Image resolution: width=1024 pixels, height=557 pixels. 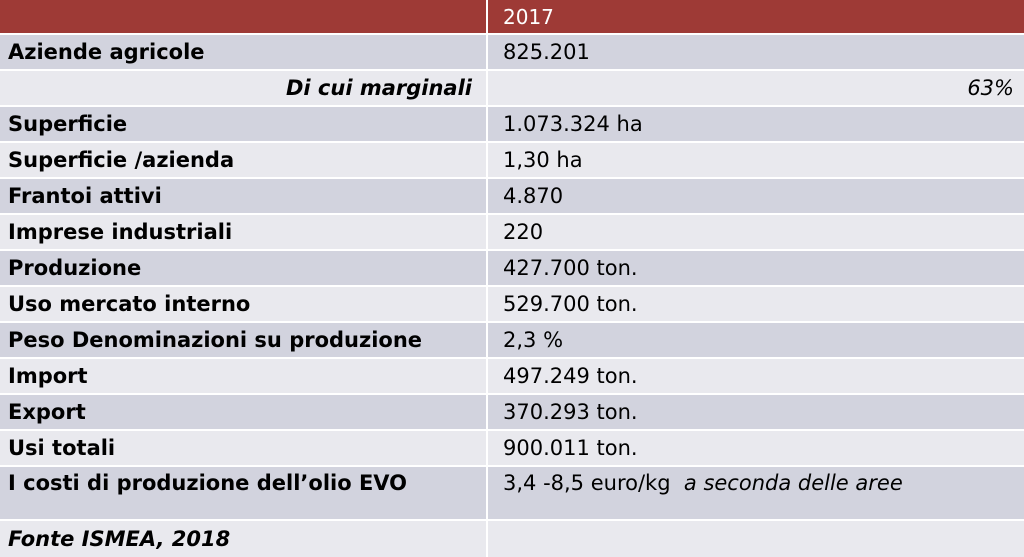 I want to click on row-label: Superficie, so click(x=243, y=123).